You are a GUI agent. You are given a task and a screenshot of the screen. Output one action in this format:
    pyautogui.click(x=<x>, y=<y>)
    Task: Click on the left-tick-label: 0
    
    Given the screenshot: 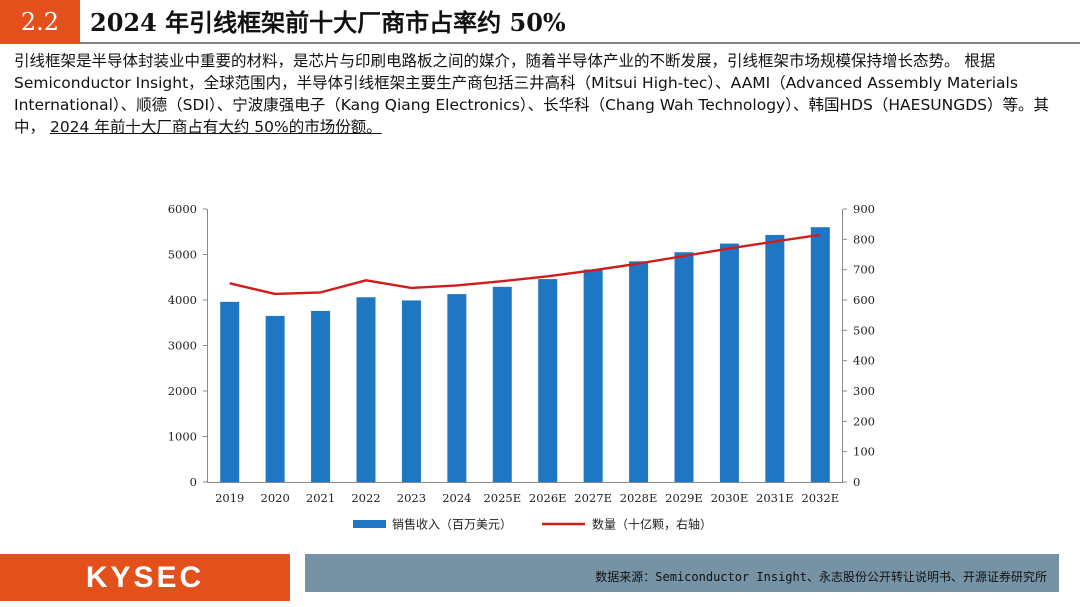 What is the action you would take?
    pyautogui.click(x=193, y=482)
    